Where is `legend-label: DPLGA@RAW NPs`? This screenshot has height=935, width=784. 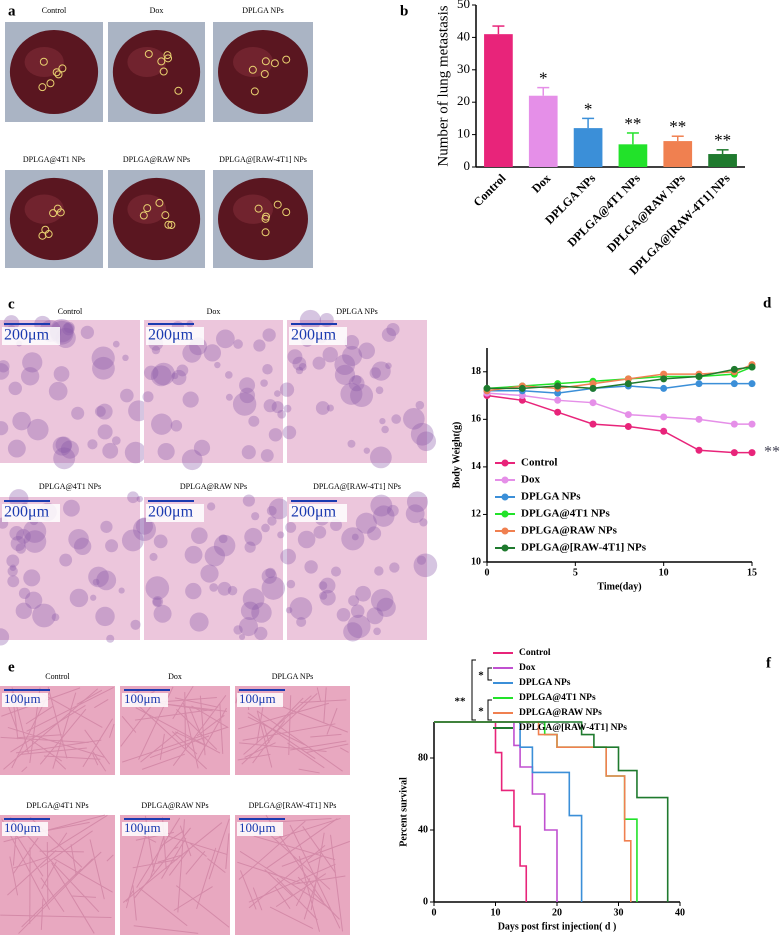
legend-label: DPLGA@RAW NPs is located at coordinates (569, 531).